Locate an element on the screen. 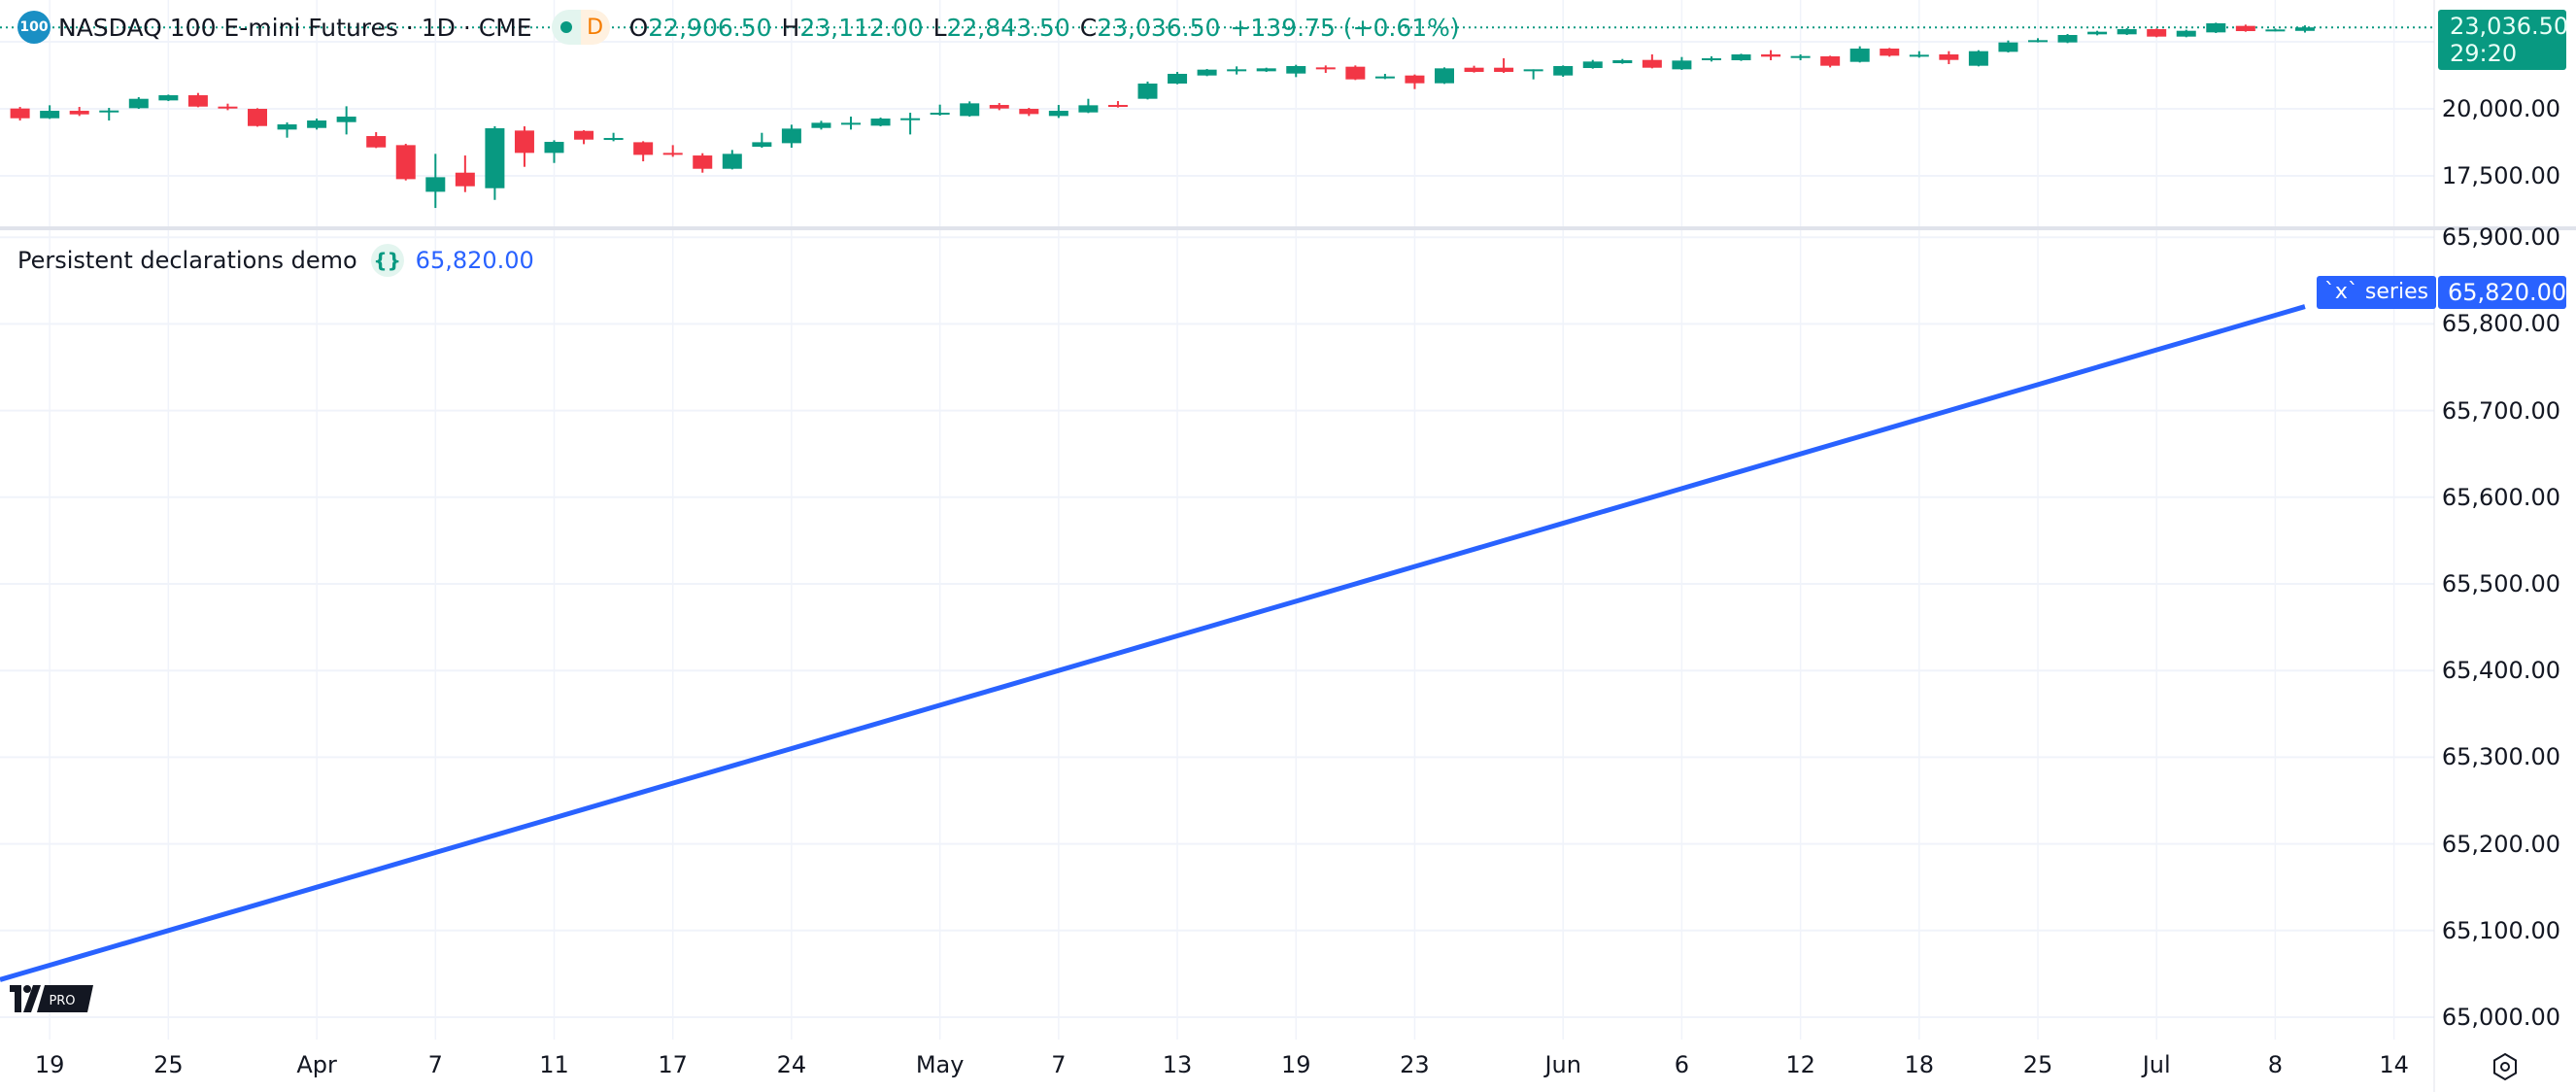 The image size is (2576, 1092). time-axis-label: 11 is located at coordinates (554, 1064).